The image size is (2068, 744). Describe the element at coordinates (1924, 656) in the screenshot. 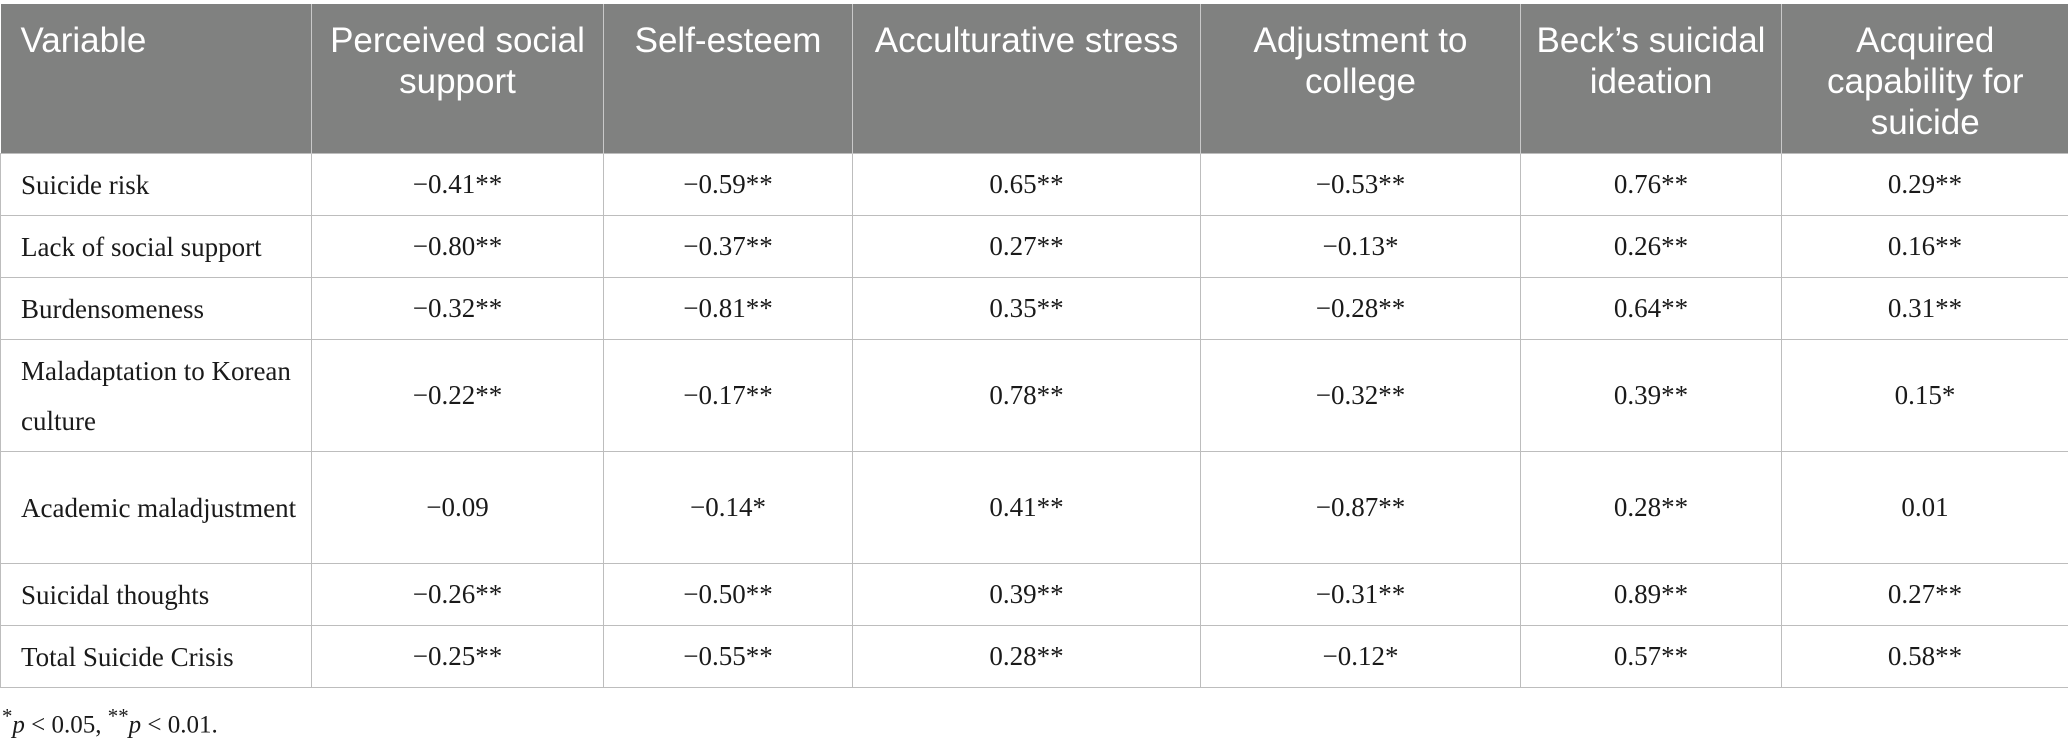

I see `cell-value: 0.58**` at that location.